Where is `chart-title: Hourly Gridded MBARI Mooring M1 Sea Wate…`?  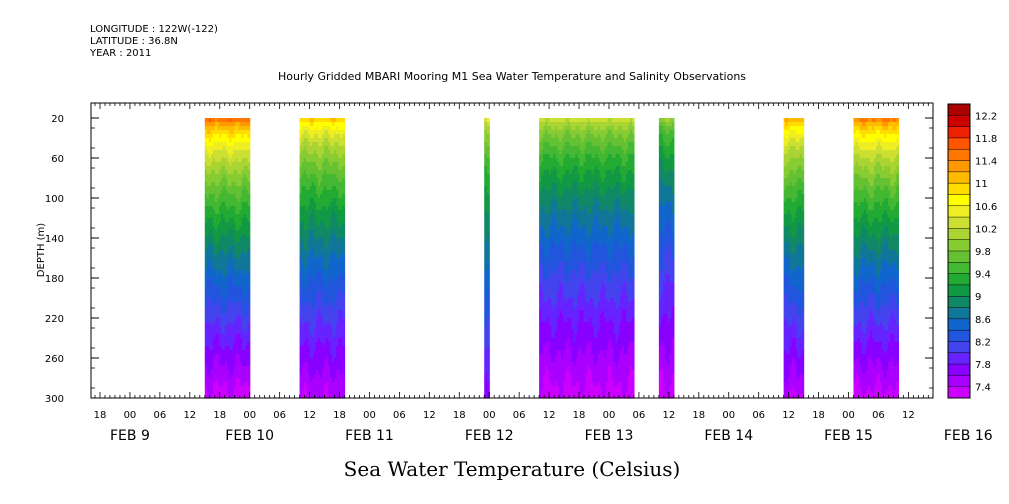 chart-title: Hourly Gridded MBARI Mooring M1 Sea Wate… is located at coordinates (512, 76).